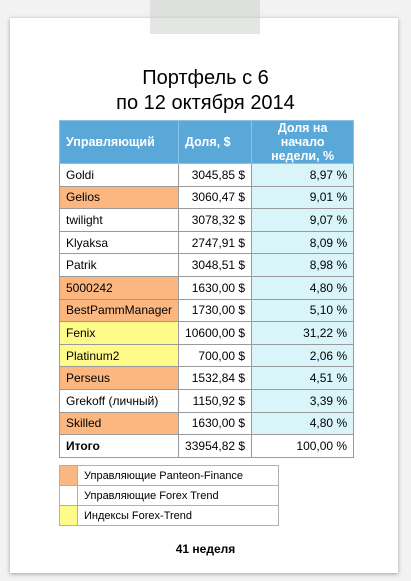  I want to click on share-pct-value: 2,06 %, so click(303, 355).